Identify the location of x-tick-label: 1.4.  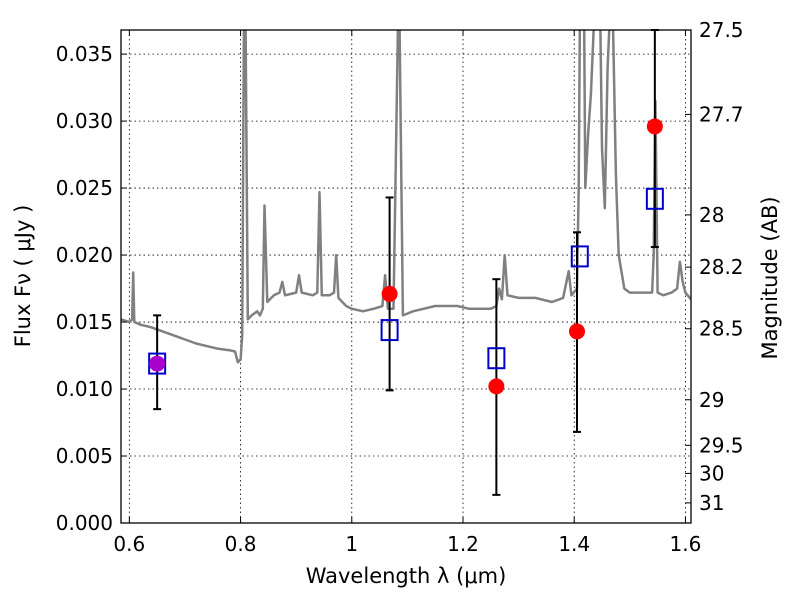
(574, 544).